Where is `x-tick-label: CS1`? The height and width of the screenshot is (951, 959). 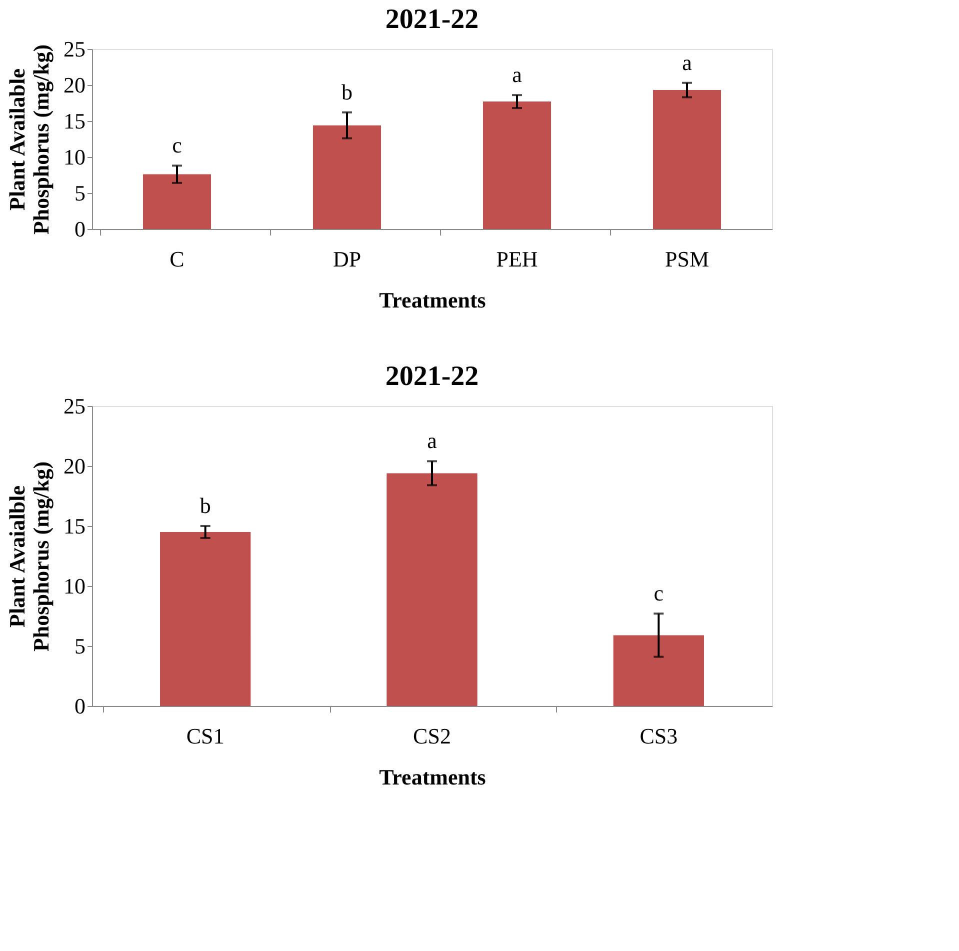
x-tick-label: CS1 is located at coordinates (205, 736).